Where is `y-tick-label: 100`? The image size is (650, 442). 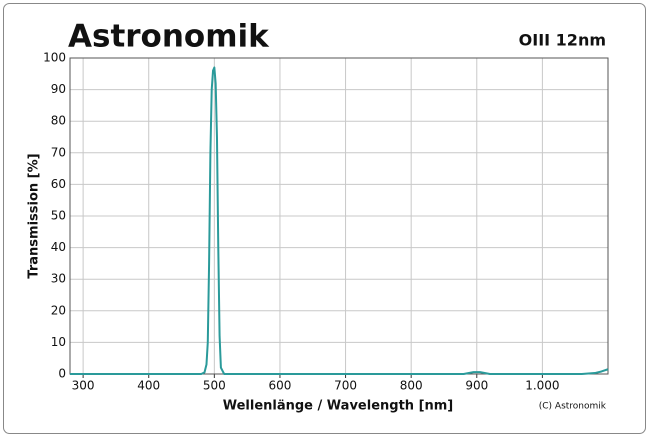 y-tick-label: 100 is located at coordinates (54, 58).